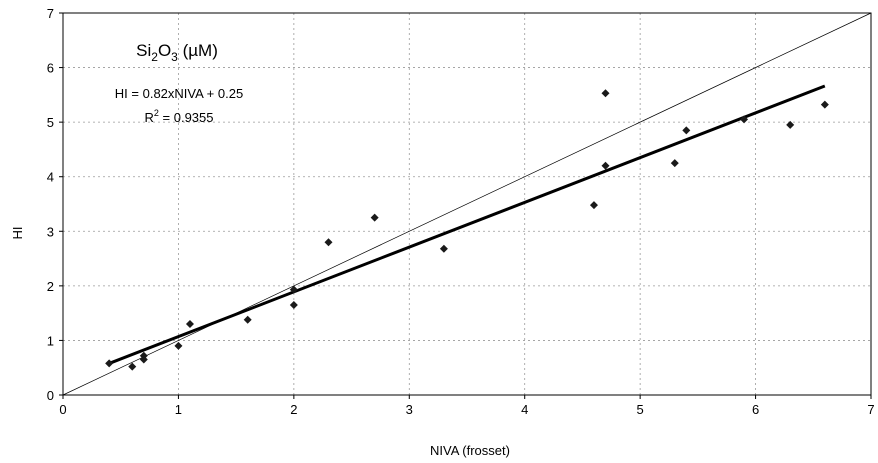  I want to click on x-tick-label-2: 2, so click(293, 409).